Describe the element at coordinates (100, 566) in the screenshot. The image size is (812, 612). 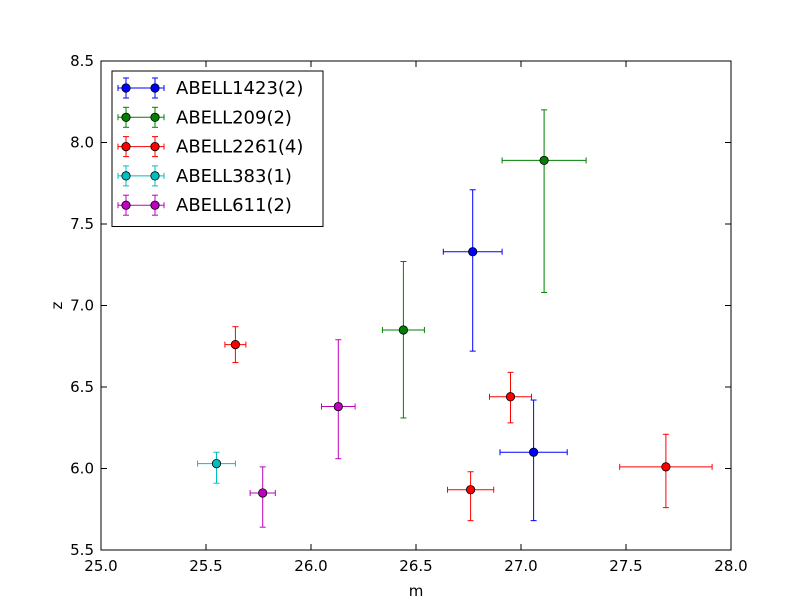
I see `x-tick-label: 25.0` at that location.